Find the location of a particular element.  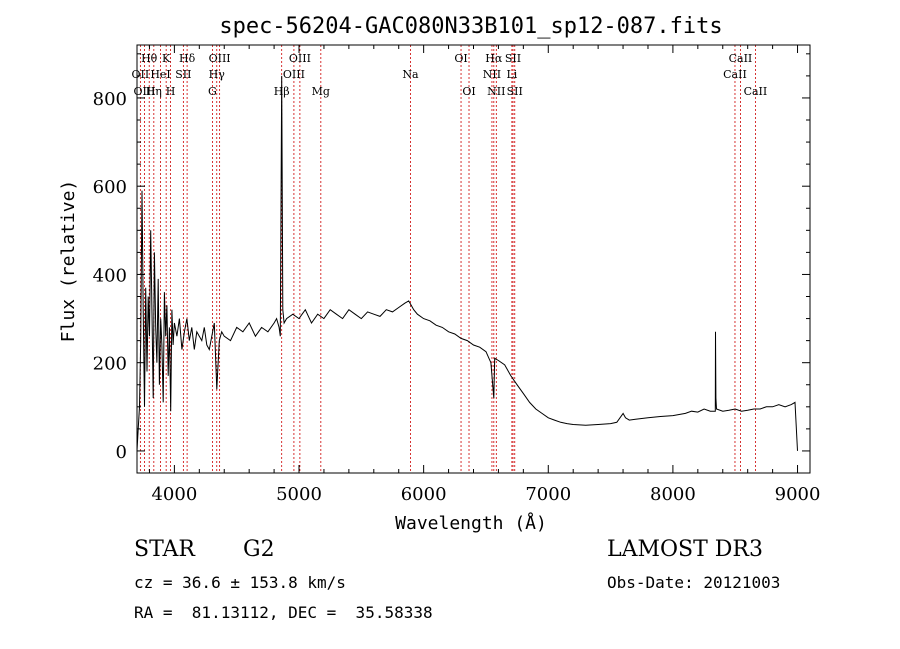

x-tick-label-2: 6000 is located at coordinates (424, 494).